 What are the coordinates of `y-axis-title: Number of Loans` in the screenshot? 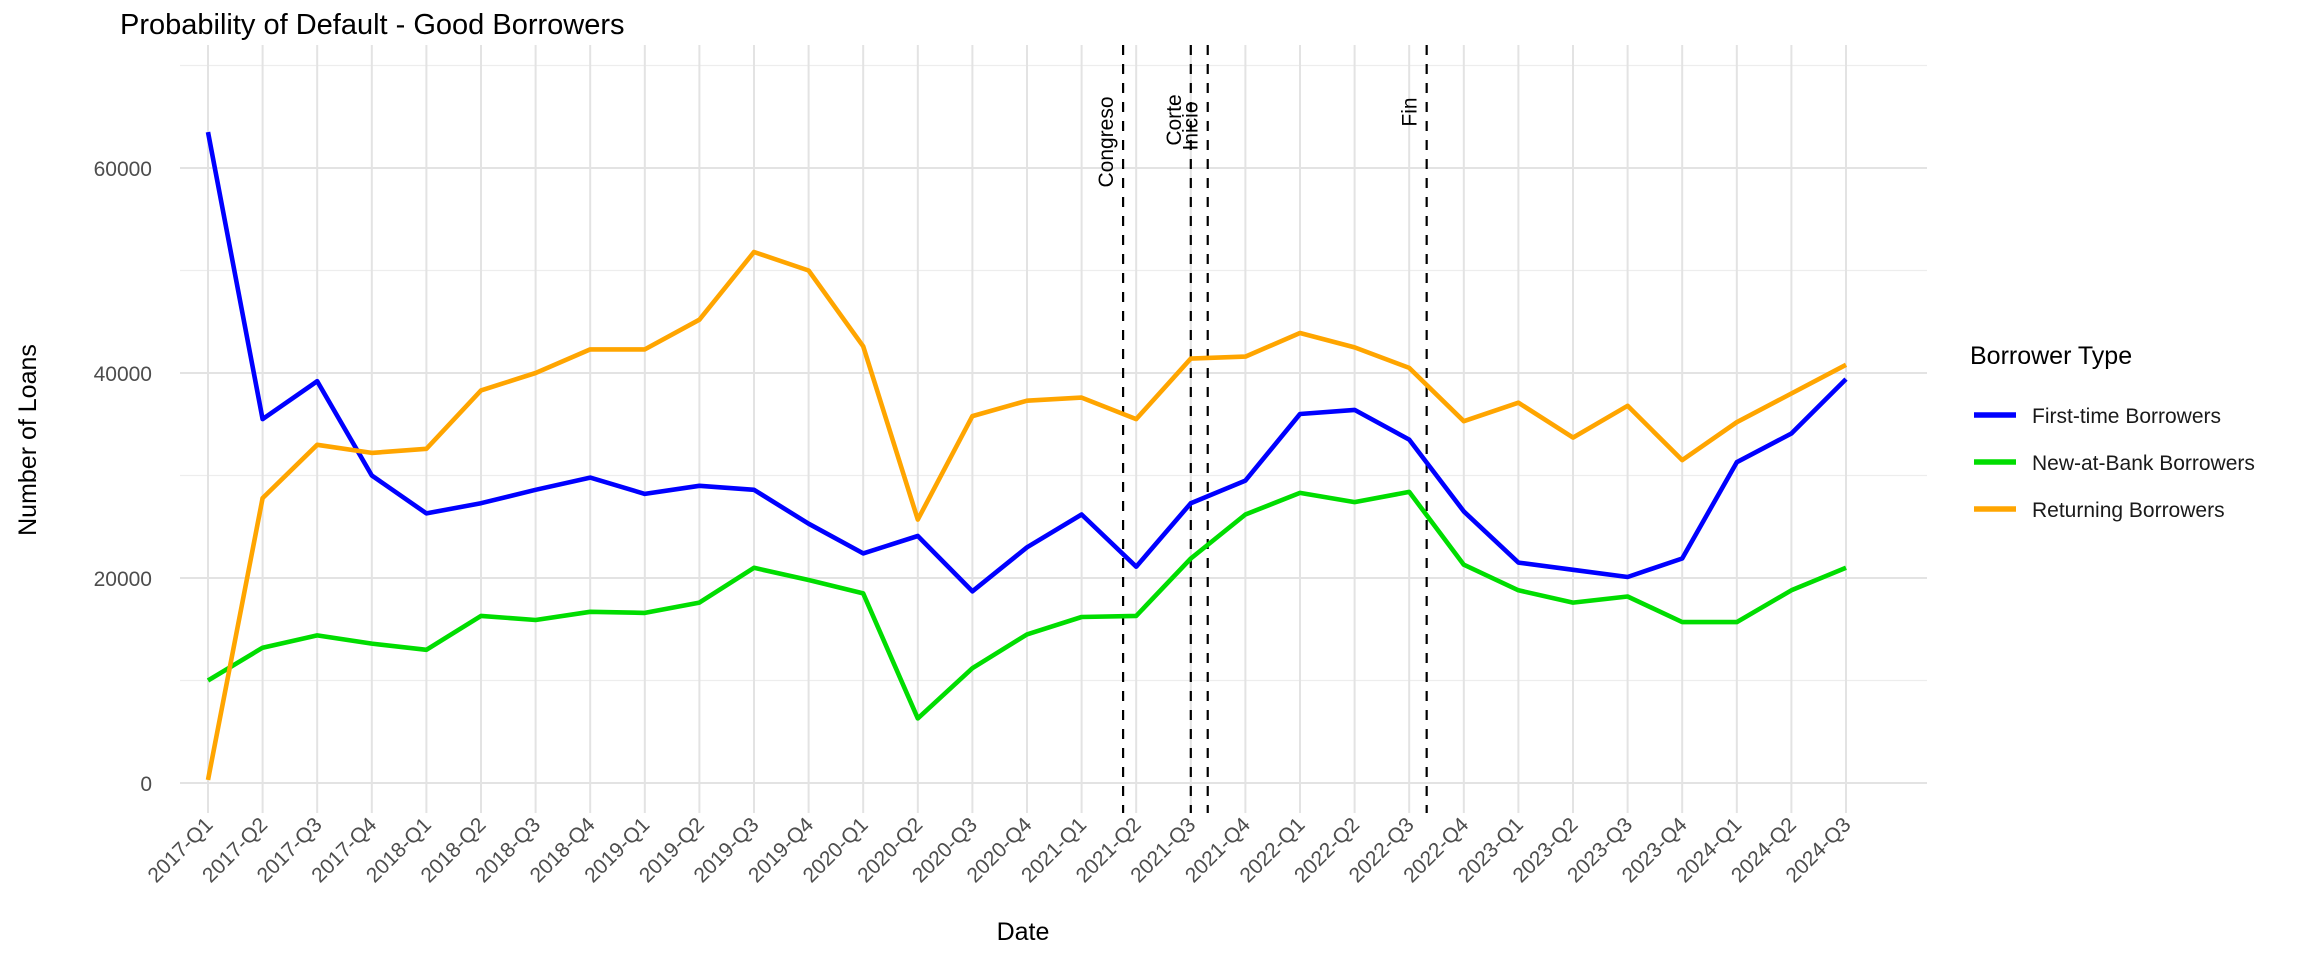 It's located at (28, 440).